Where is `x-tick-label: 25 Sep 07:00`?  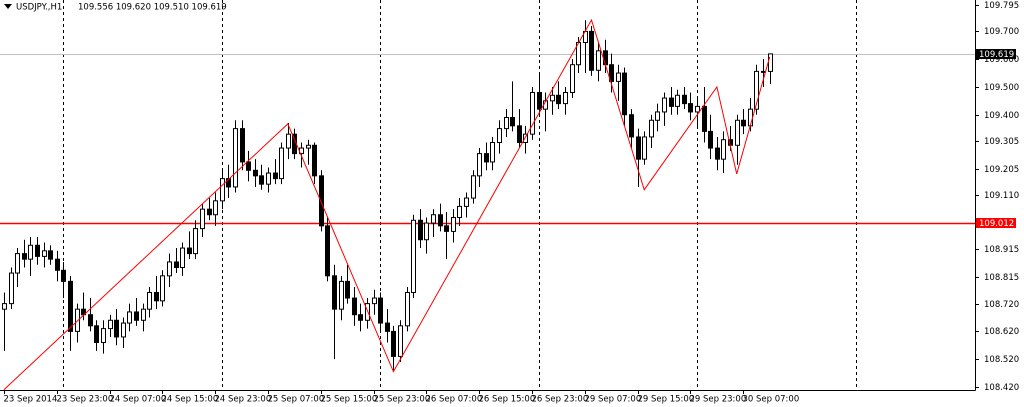 x-tick-label: 25 Sep 07:00 is located at coordinates (296, 400).